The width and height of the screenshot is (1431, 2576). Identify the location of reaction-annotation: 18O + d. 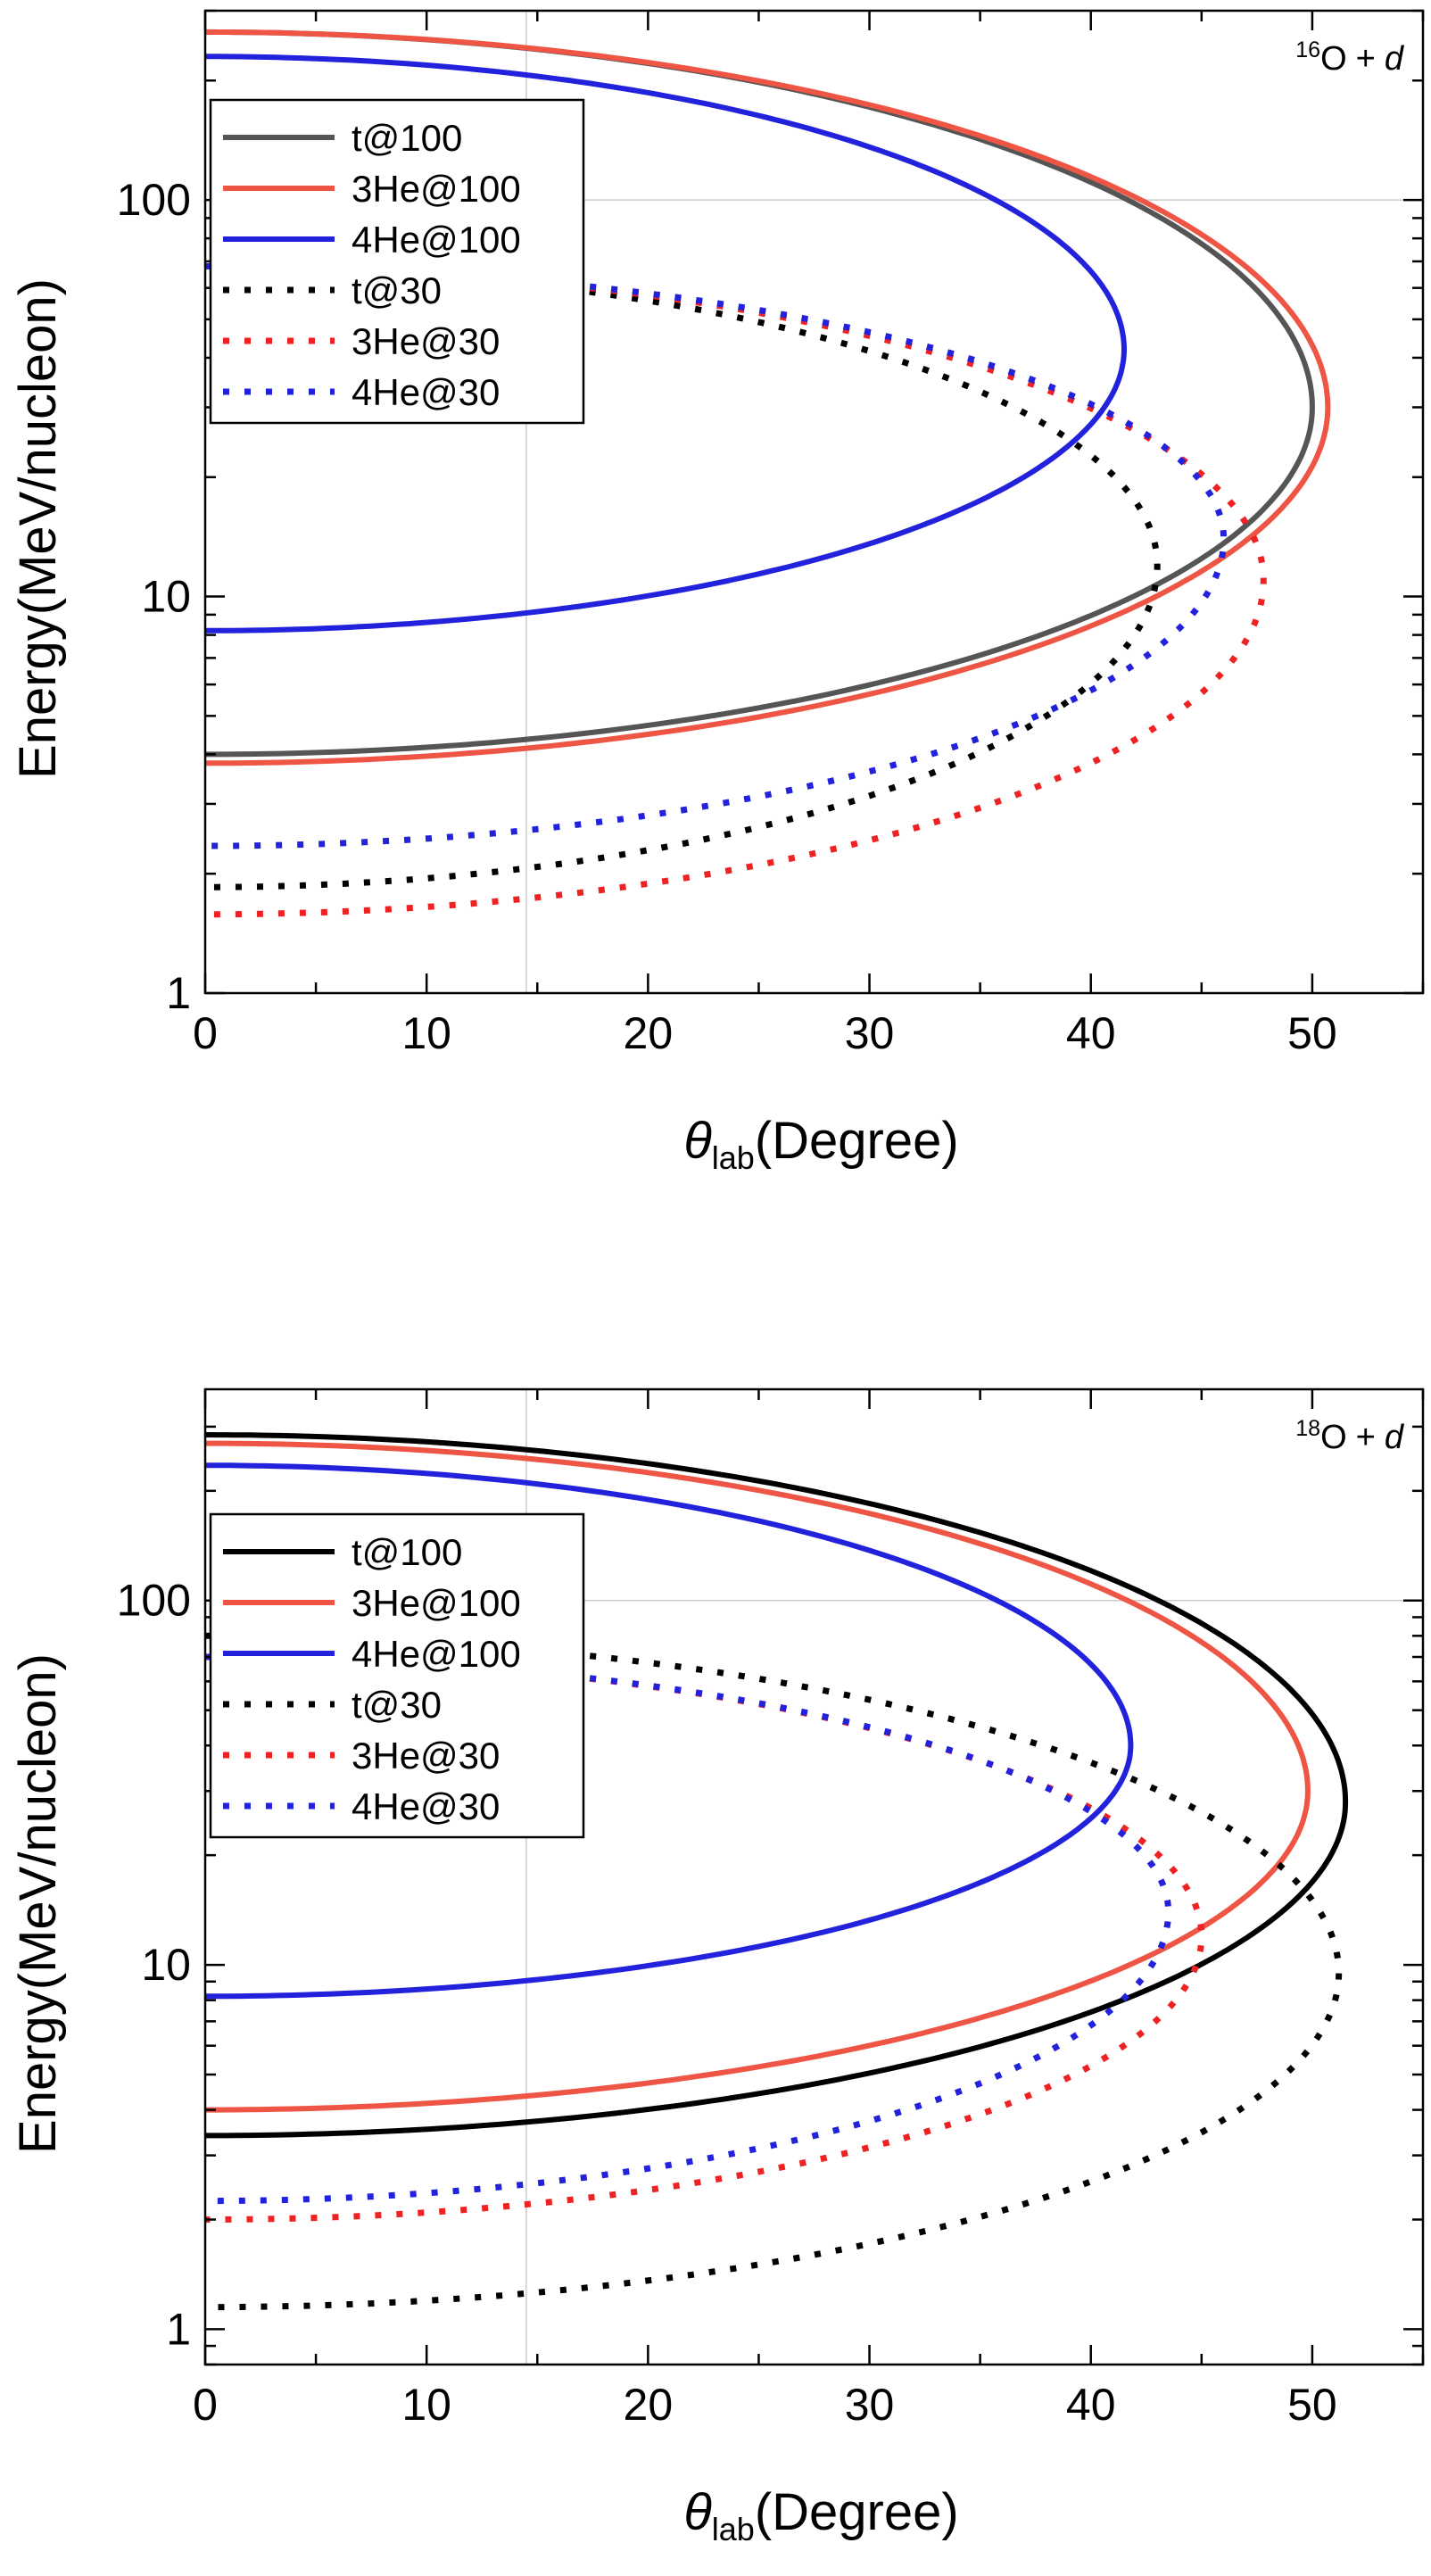
(1350, 1436).